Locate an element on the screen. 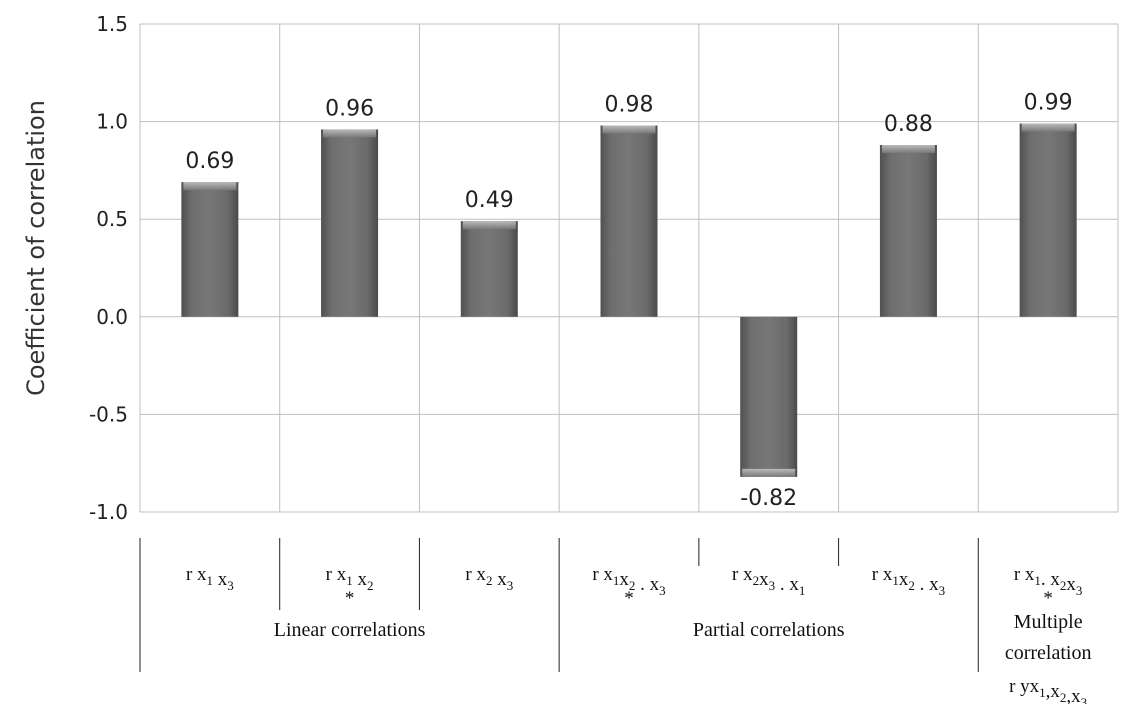 Image resolution: width=1140 pixels, height=704 pixels. category-label: r x2x3 . x1 is located at coordinates (768, 581).